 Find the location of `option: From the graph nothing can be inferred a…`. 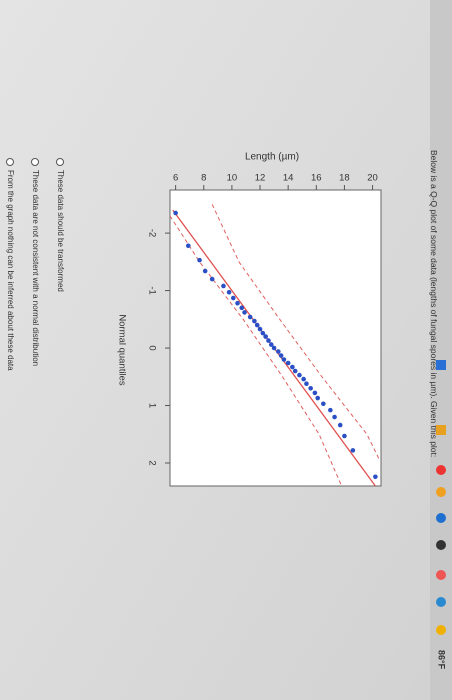

option: From the graph nothing can be inferred a… is located at coordinates (10, 270).